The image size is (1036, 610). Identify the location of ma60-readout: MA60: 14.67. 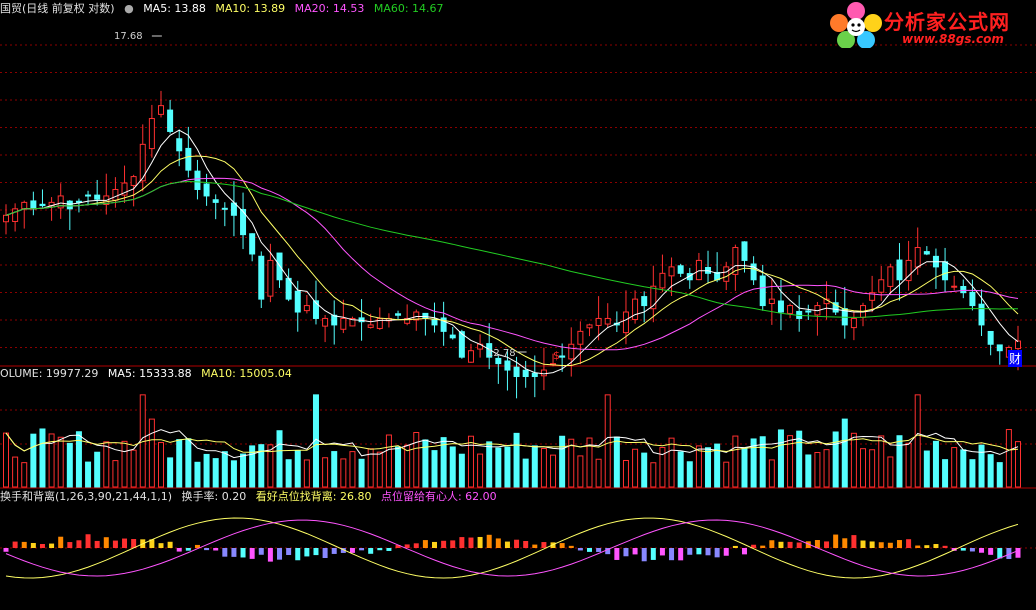
(408, 8).